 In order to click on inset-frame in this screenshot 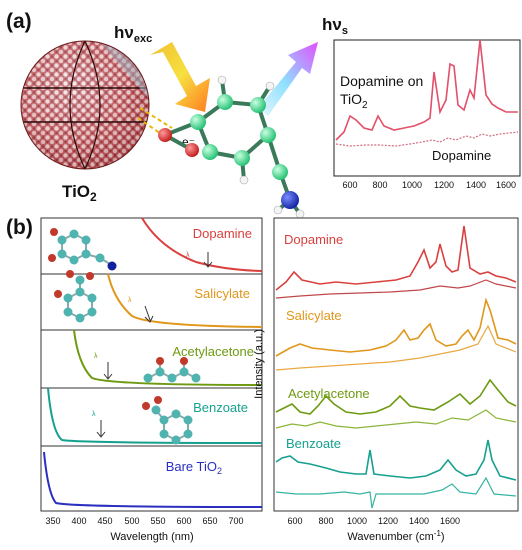, I will do `click(427, 108)`.